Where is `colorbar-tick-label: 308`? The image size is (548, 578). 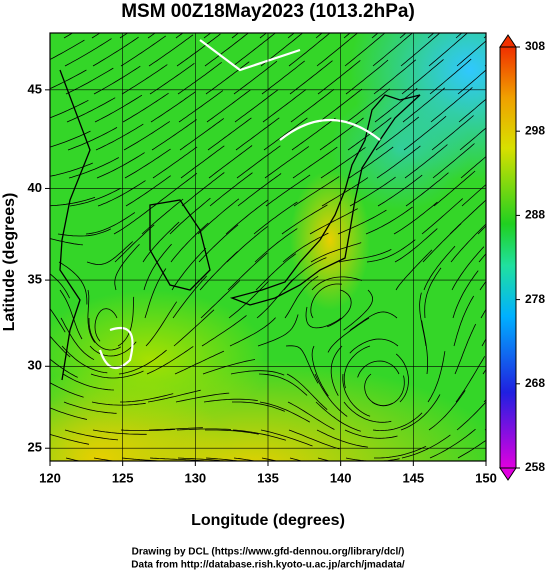 colorbar-tick-label: 308 is located at coordinates (535, 46).